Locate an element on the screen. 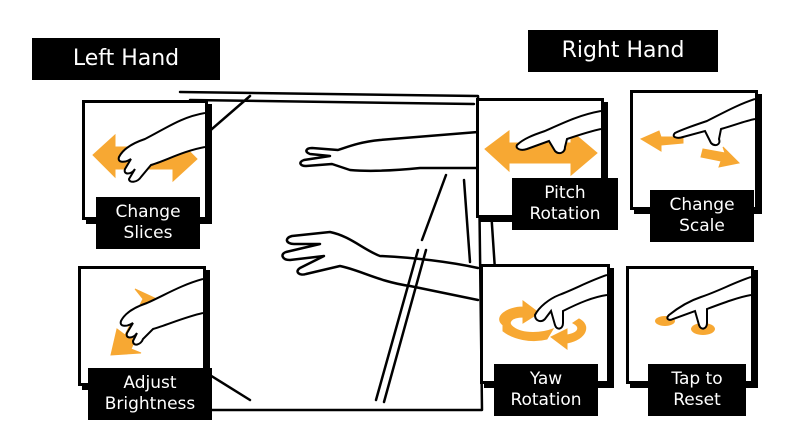 Image resolution: width=809 pixels, height=443 pixels. adjust-brightness-panel is located at coordinates (142, 326).